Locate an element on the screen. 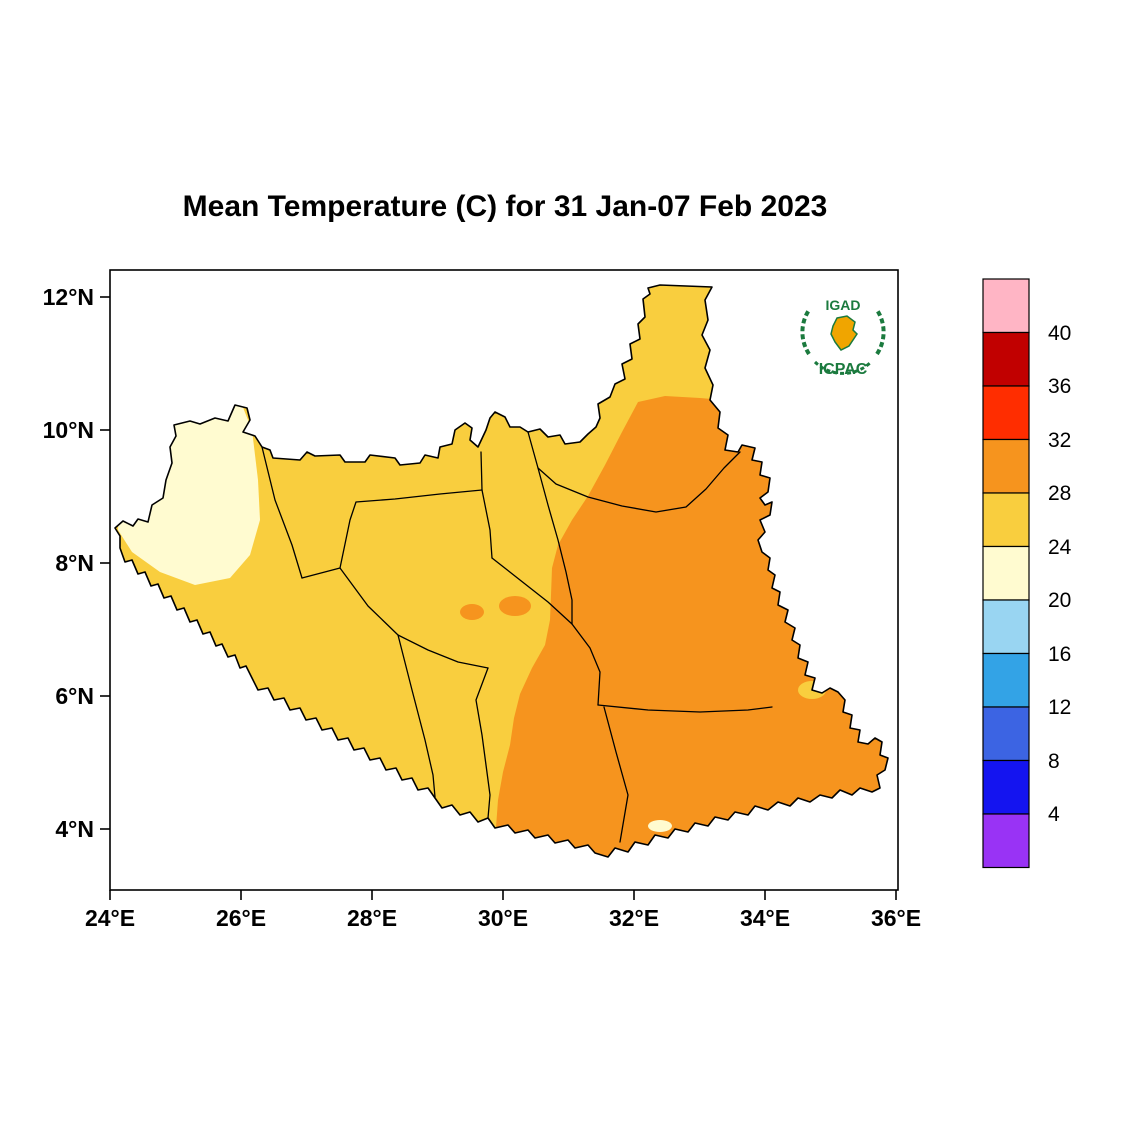 This screenshot has width=1125, height=1125. y-axis is located at coordinates (105, 563).